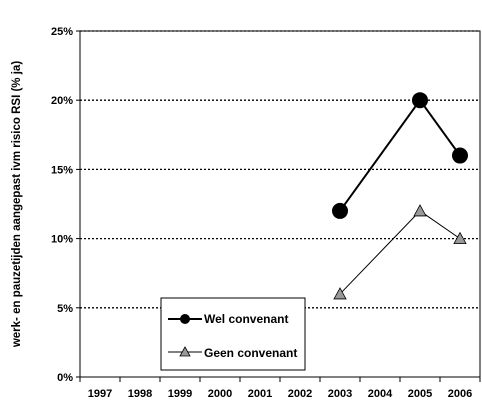  Describe the element at coordinates (62, 240) in the screenshot. I see `y-tick-label: 10%` at that location.